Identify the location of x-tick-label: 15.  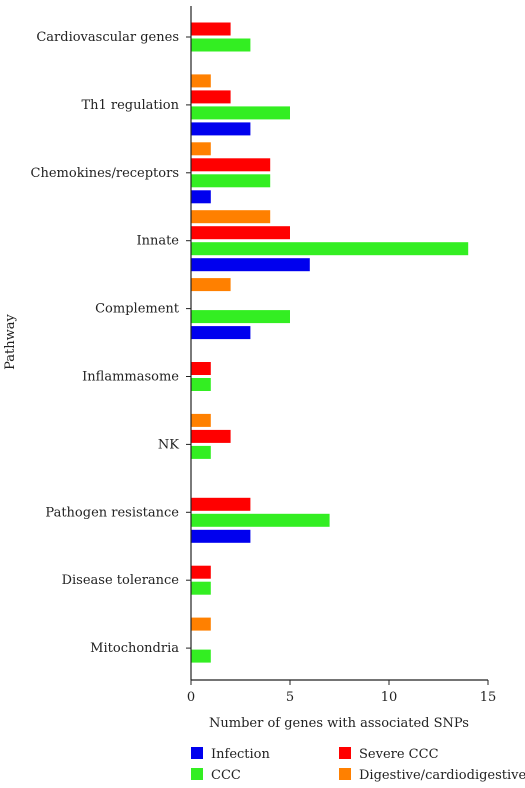
(488, 697).